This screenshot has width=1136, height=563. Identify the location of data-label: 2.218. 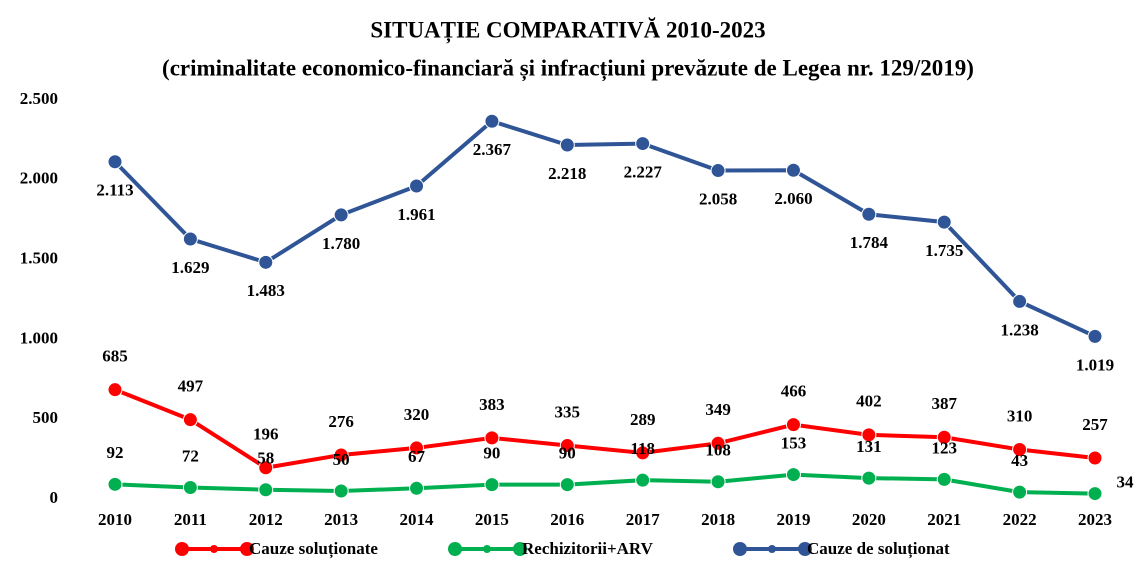
(567, 173).